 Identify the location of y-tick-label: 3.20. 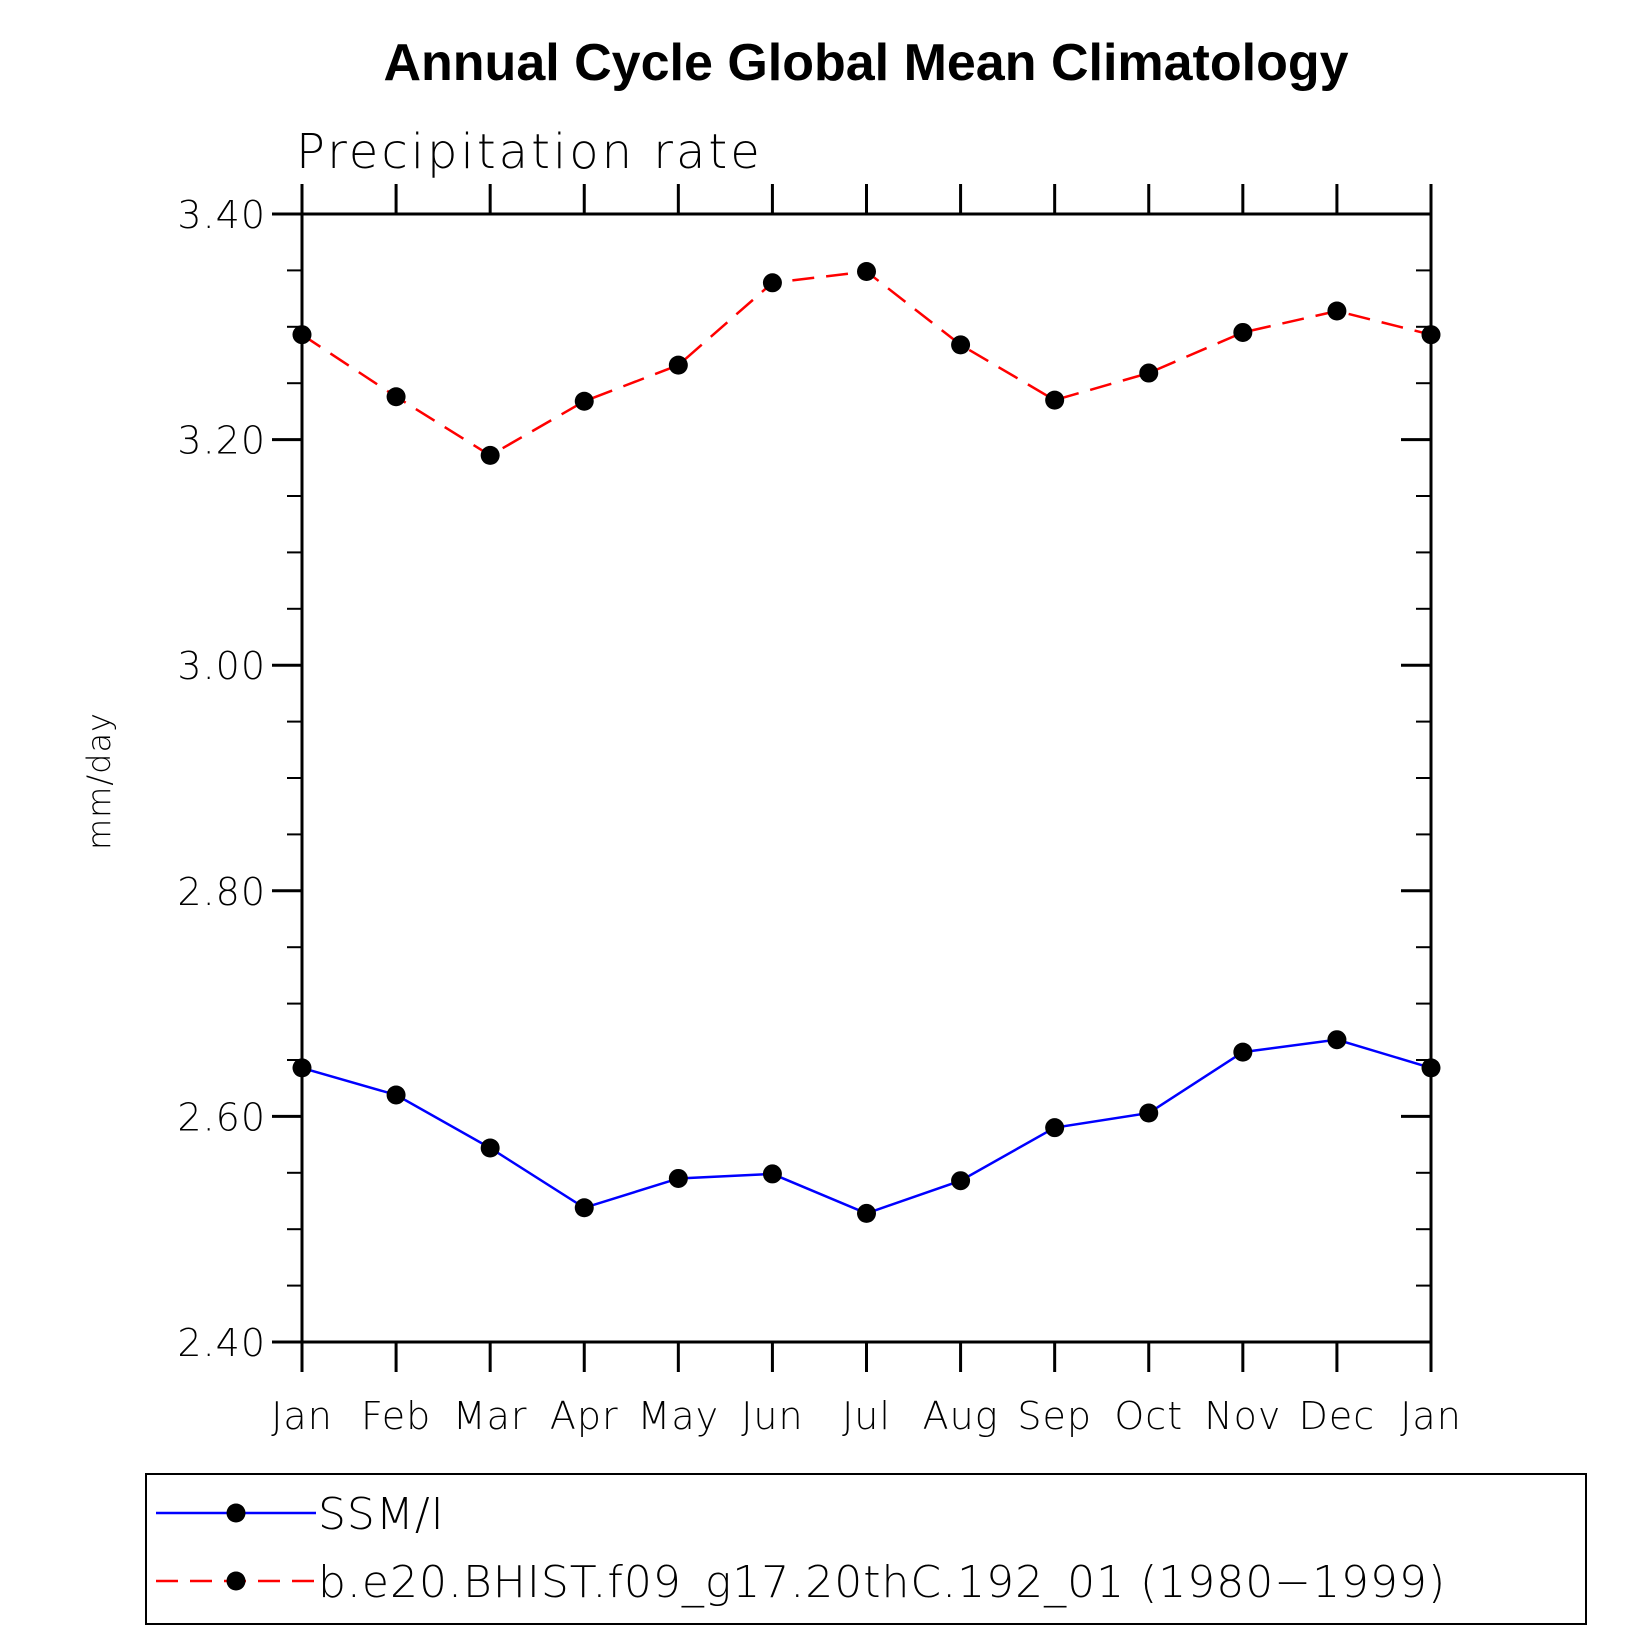
(221, 441).